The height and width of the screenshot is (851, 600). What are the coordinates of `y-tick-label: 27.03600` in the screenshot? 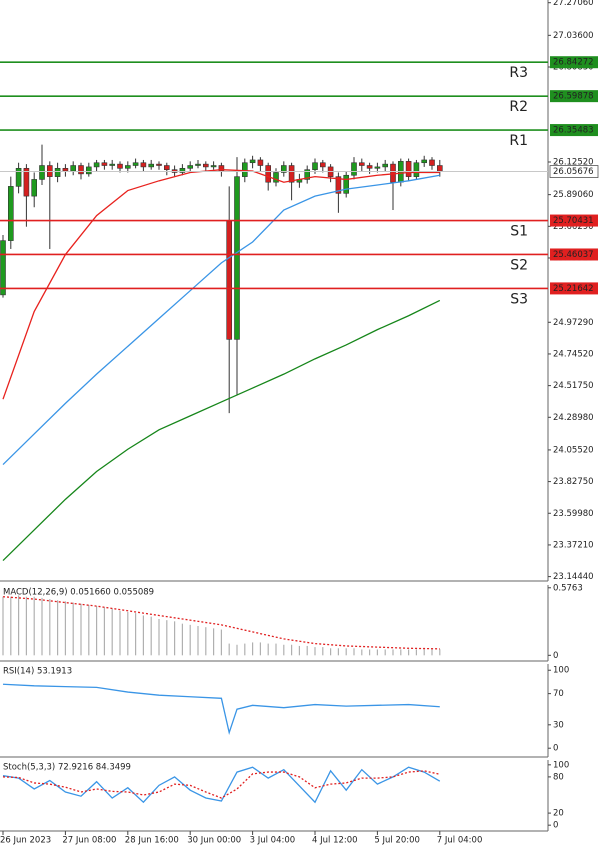 It's located at (573, 36).